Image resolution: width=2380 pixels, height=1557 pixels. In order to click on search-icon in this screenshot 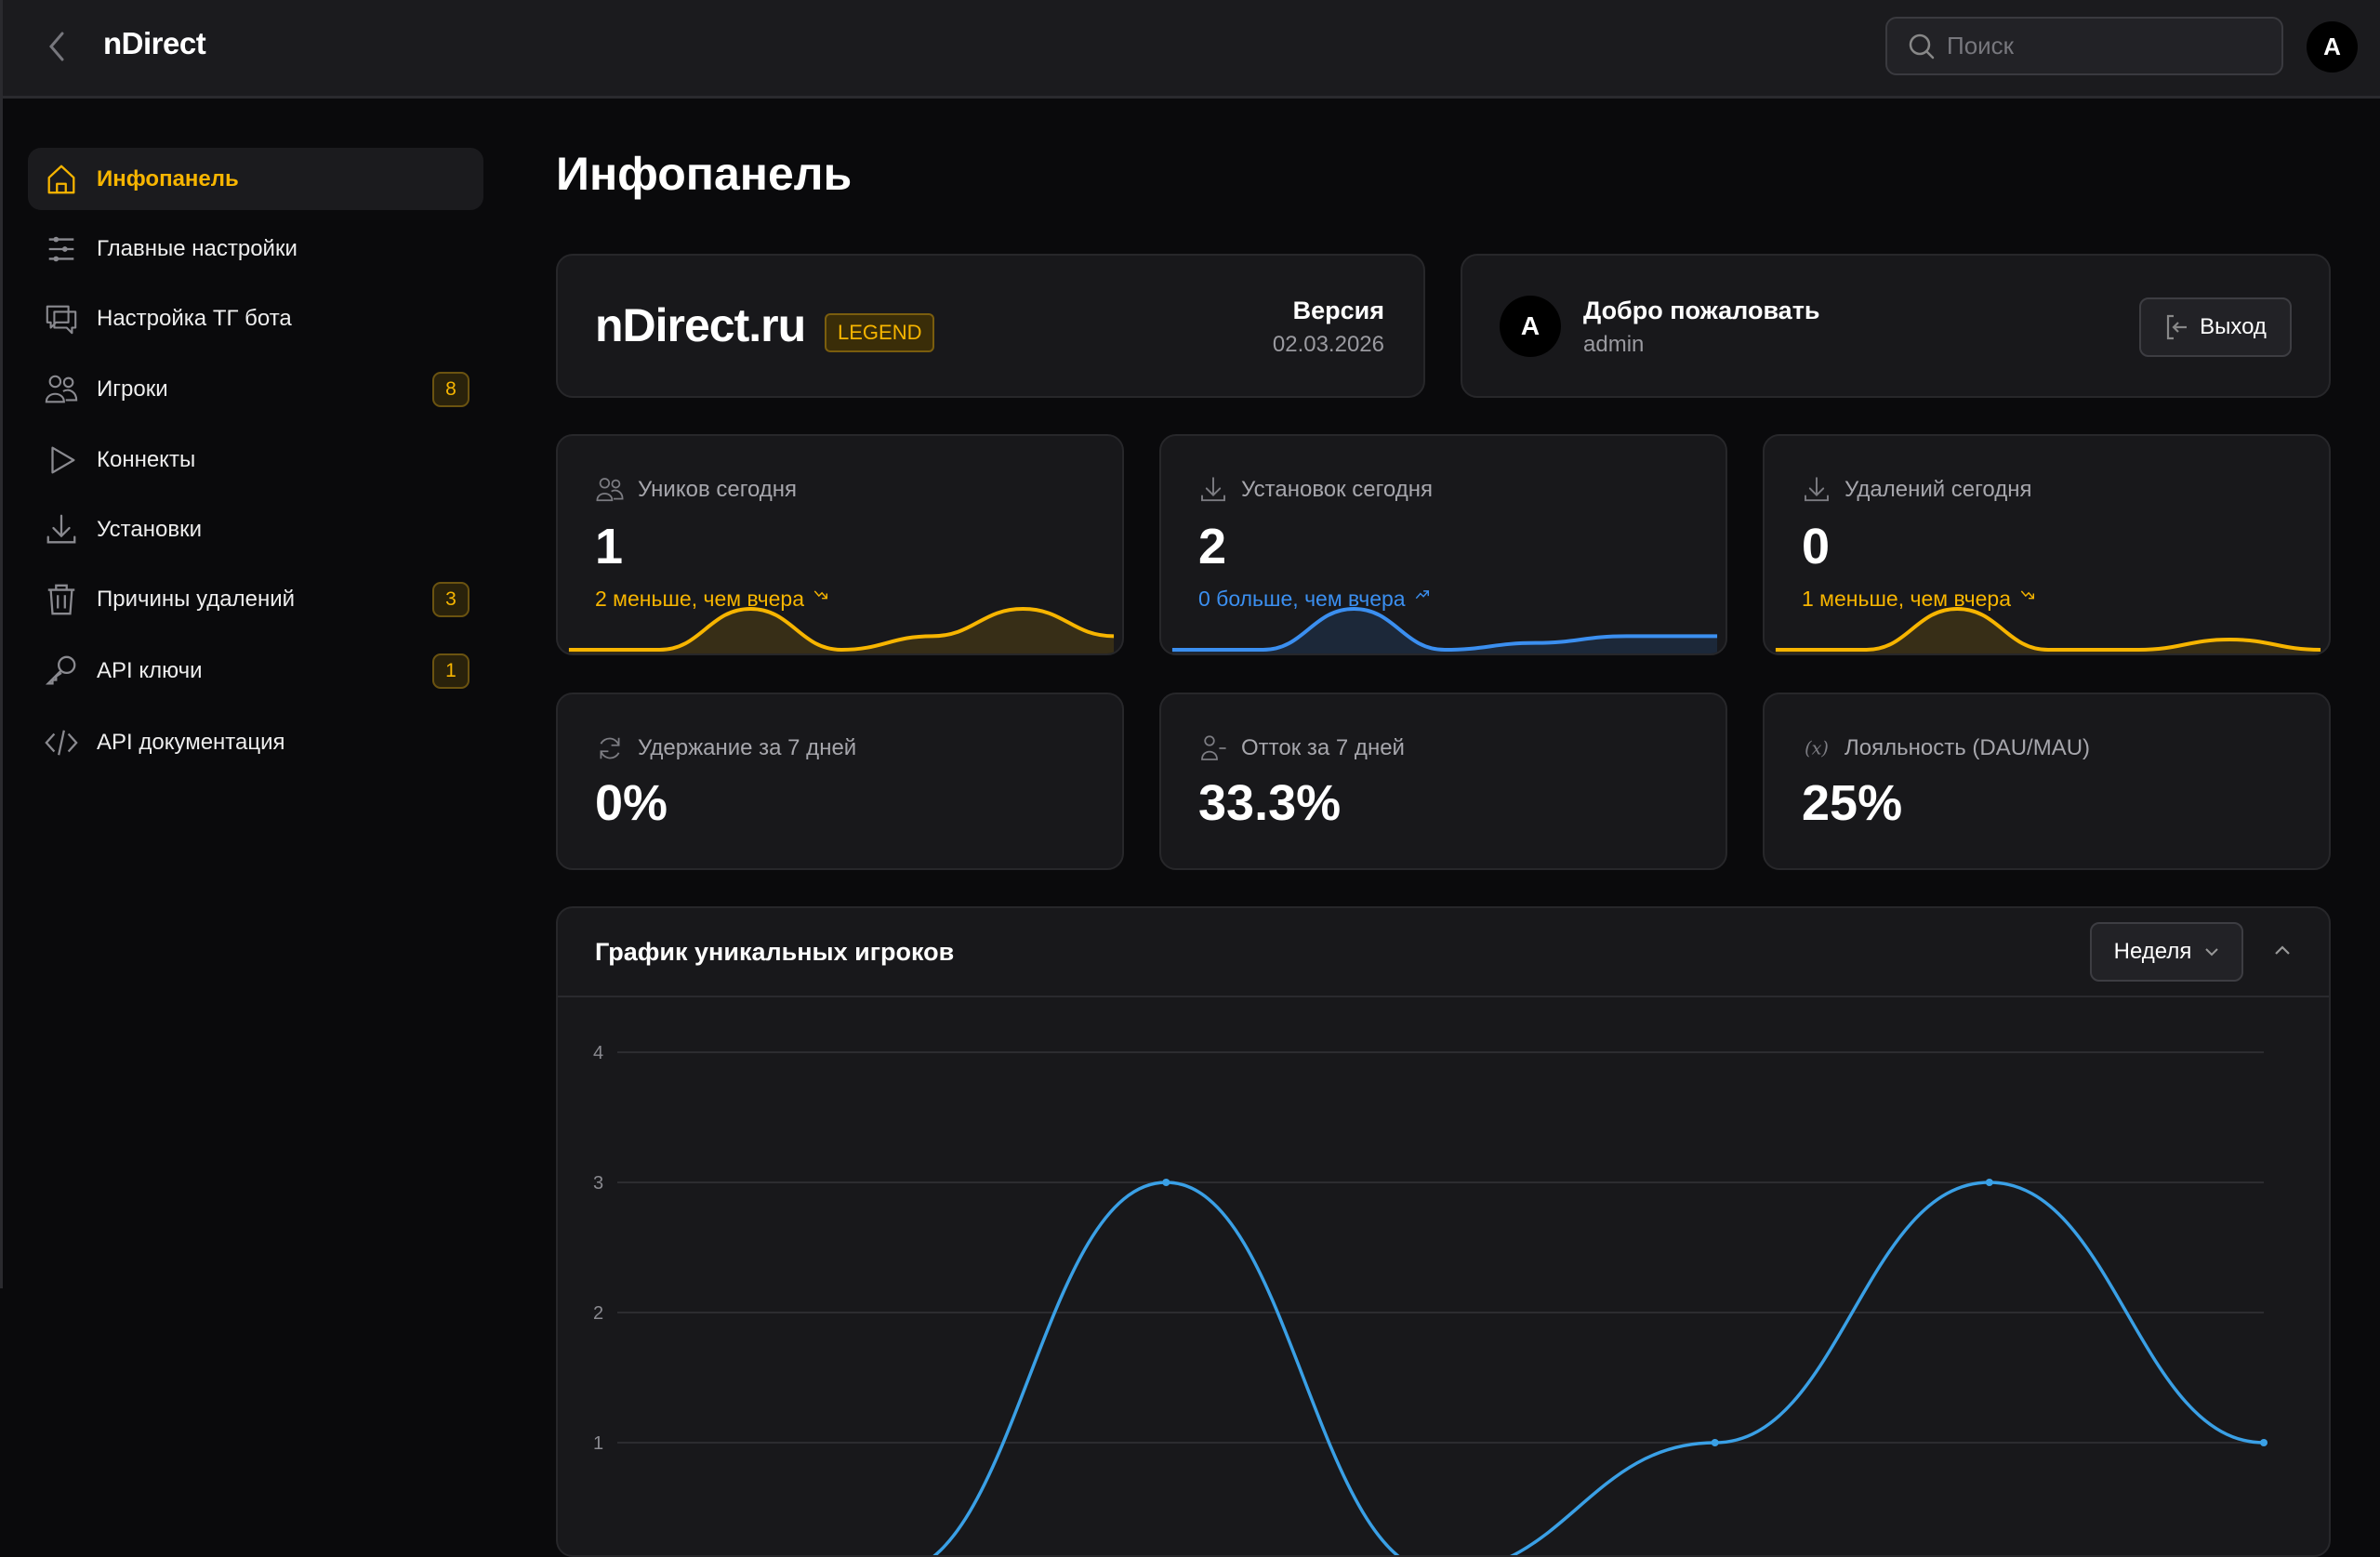, I will do `click(1922, 46)`.